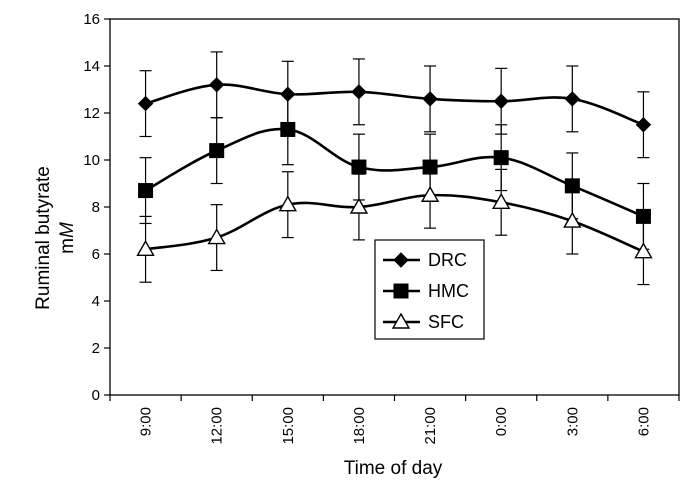  I want to click on y-tick-label: 2, so click(96, 348).